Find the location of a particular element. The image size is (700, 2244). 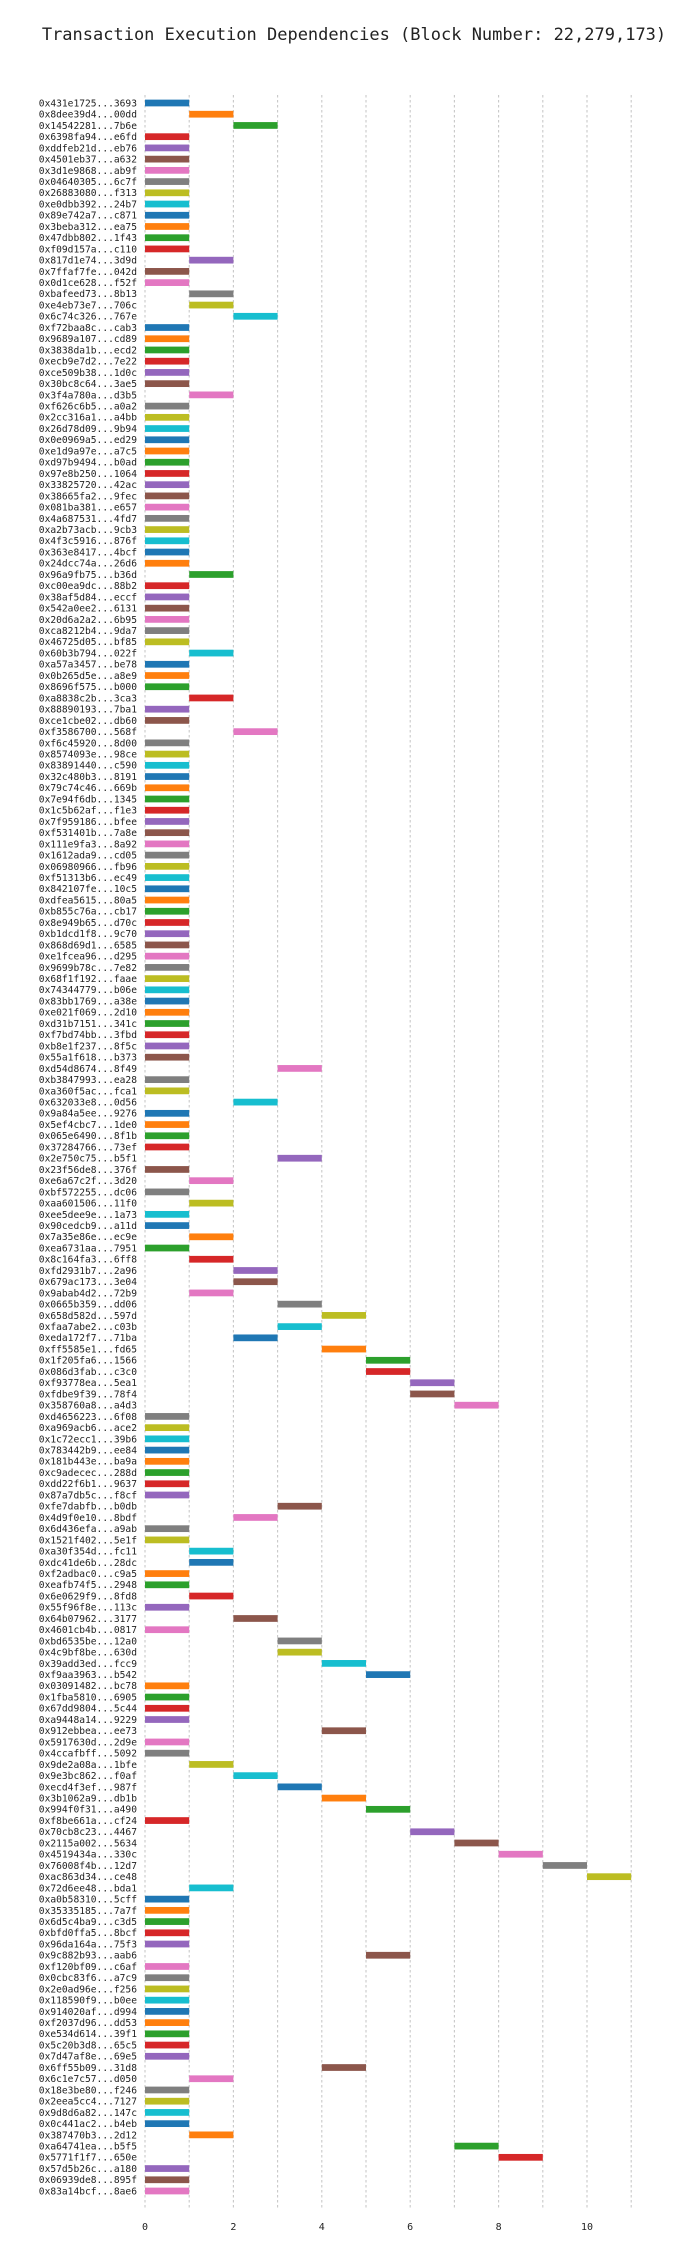

tx-label: 0xa0b58310...5cff is located at coordinates (88, 1900).